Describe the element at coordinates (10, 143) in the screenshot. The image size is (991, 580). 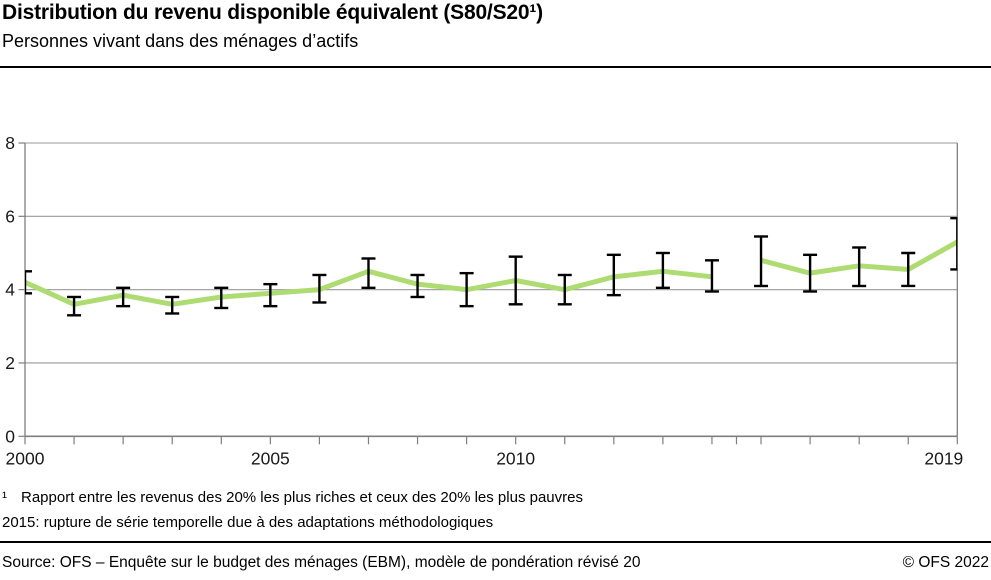
I see `svg-text: 8` at that location.